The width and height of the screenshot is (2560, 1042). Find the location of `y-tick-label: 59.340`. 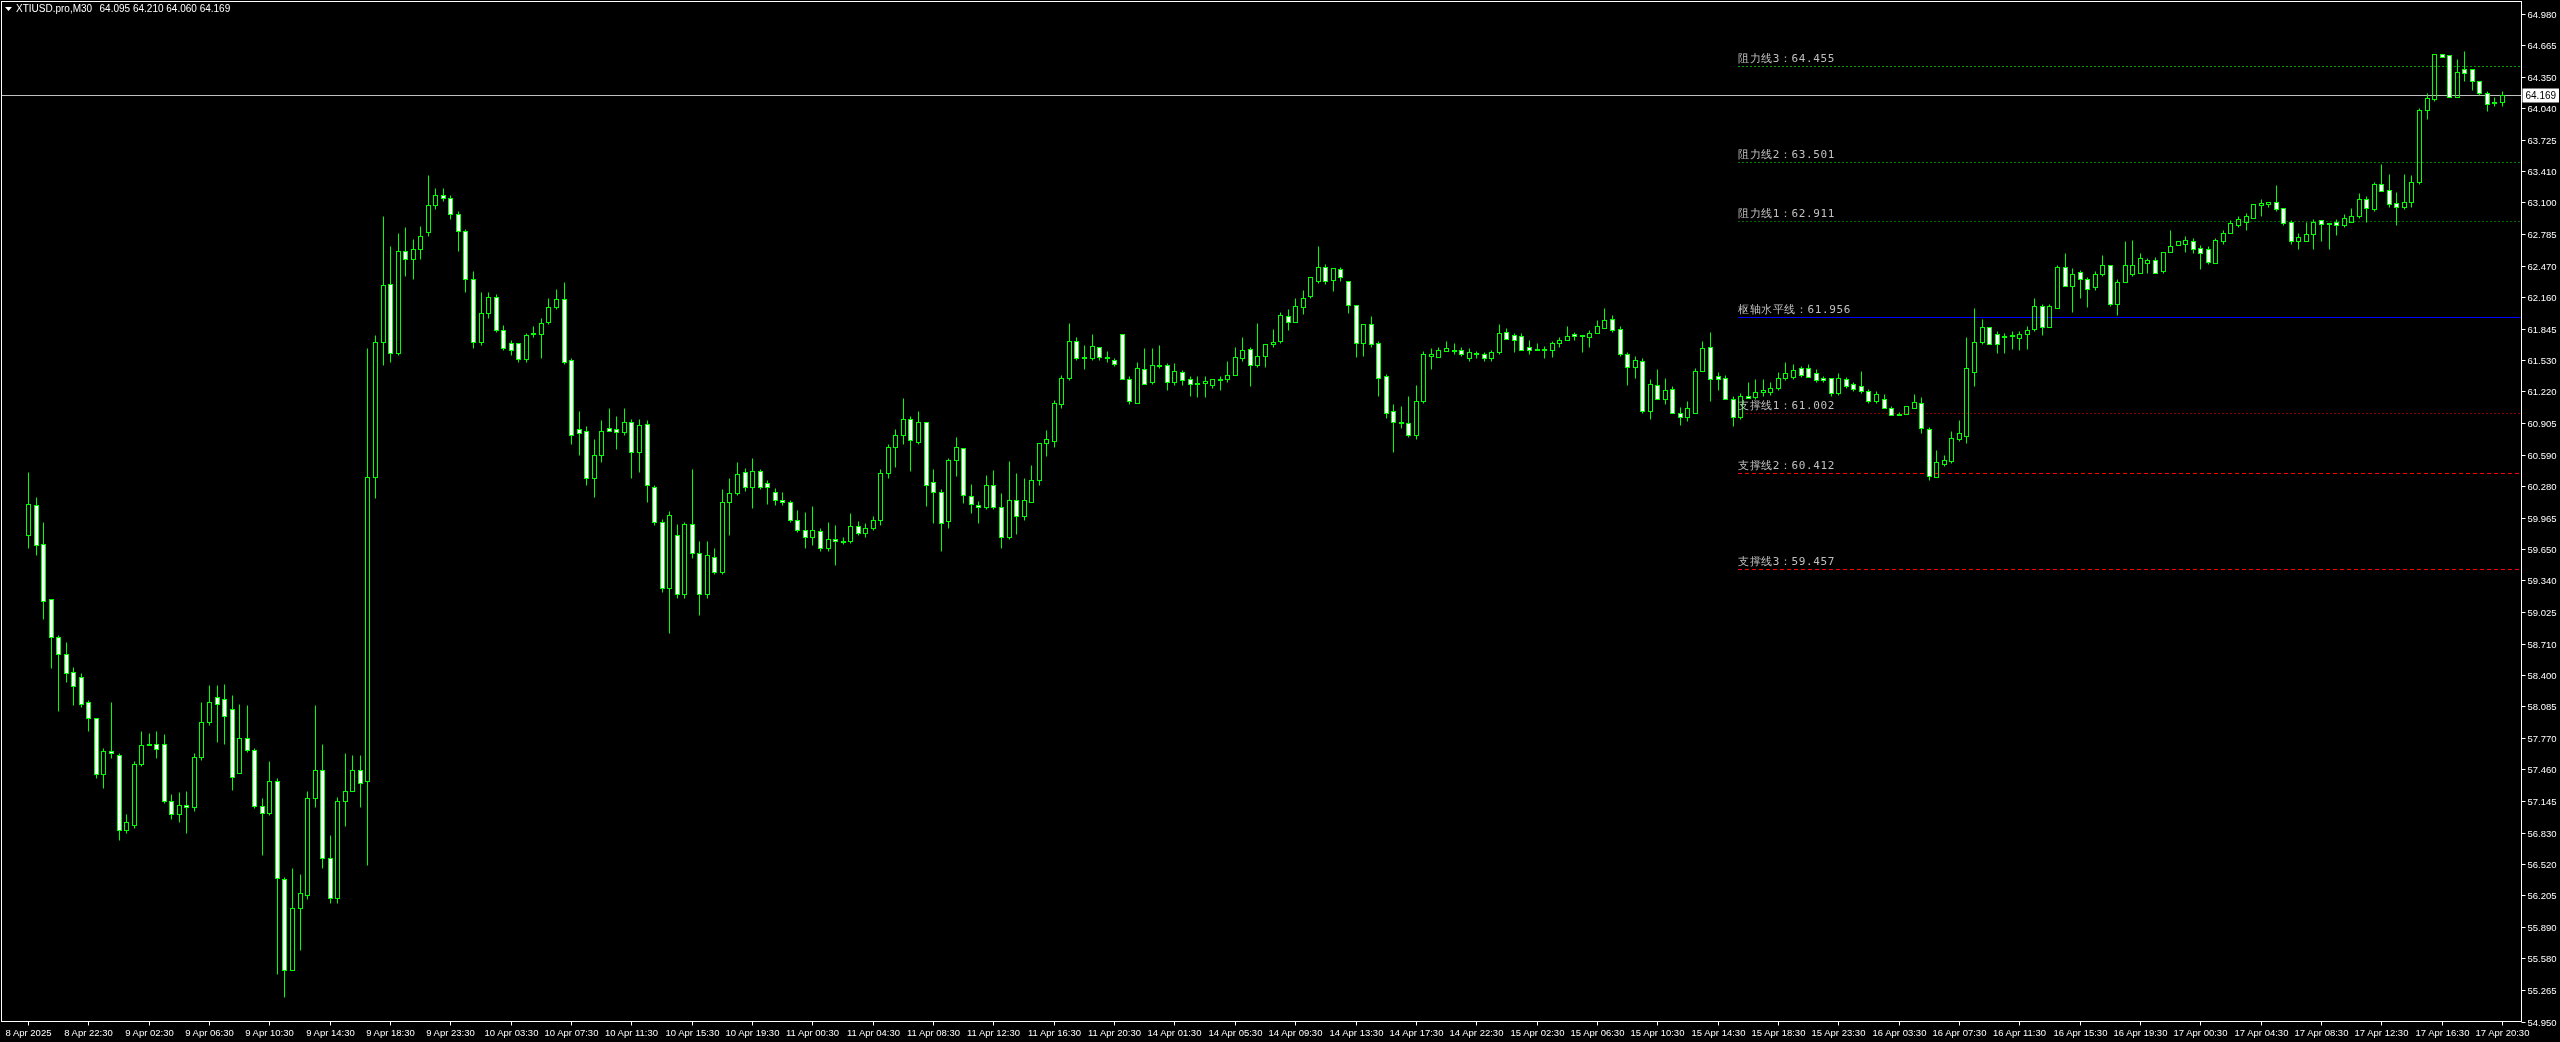

y-tick-label: 59.340 is located at coordinates (2542, 580).